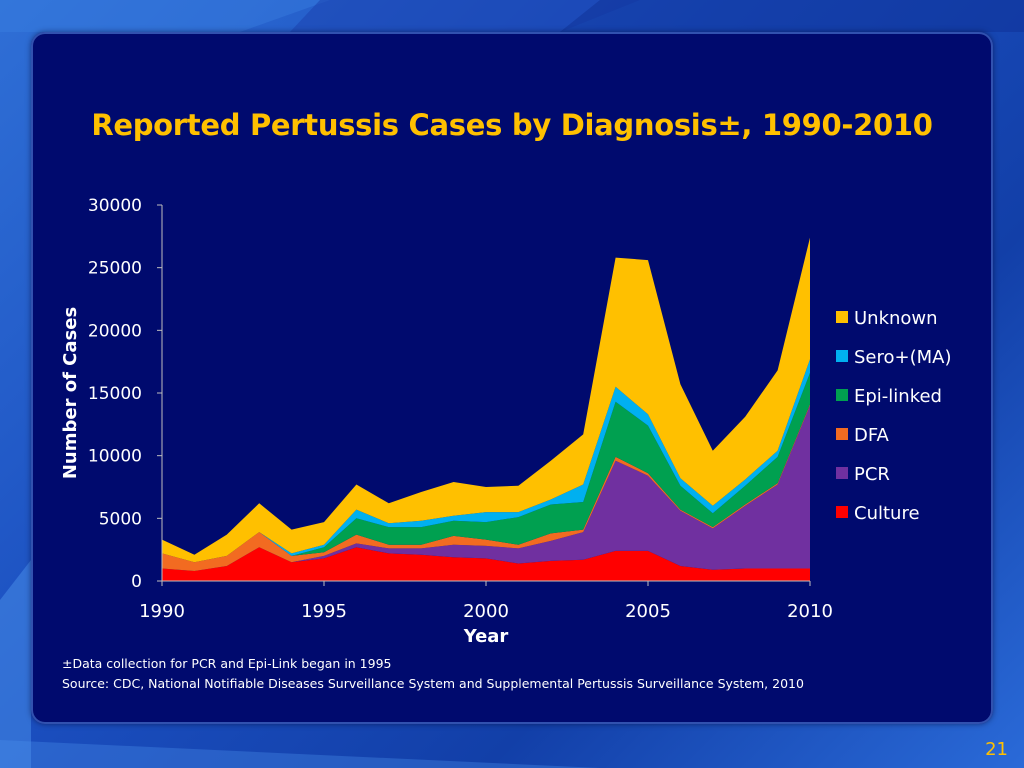  Describe the element at coordinates (70, 393) in the screenshot. I see `y-axis-title: Number of Cases` at that location.